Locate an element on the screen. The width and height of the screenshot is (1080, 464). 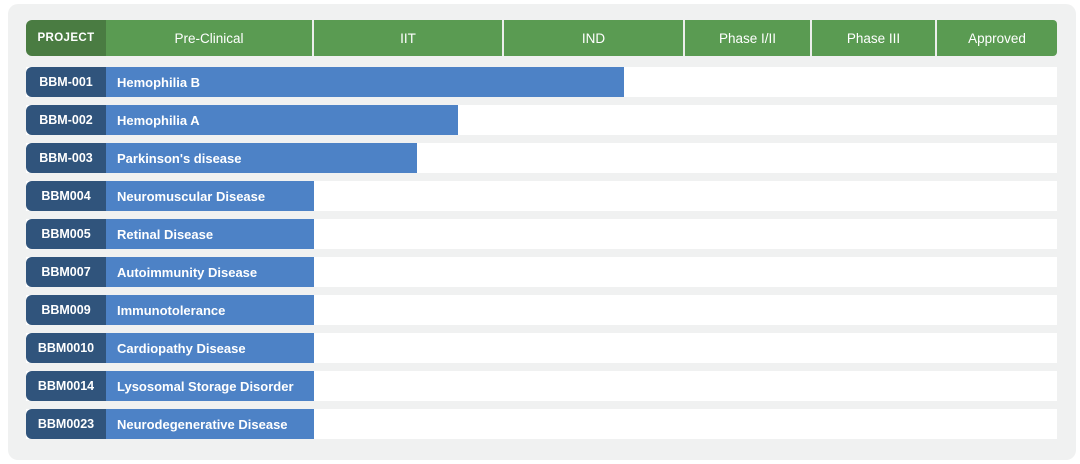
indication-label: Lysosomal Storage Disorder is located at coordinates (205, 386).